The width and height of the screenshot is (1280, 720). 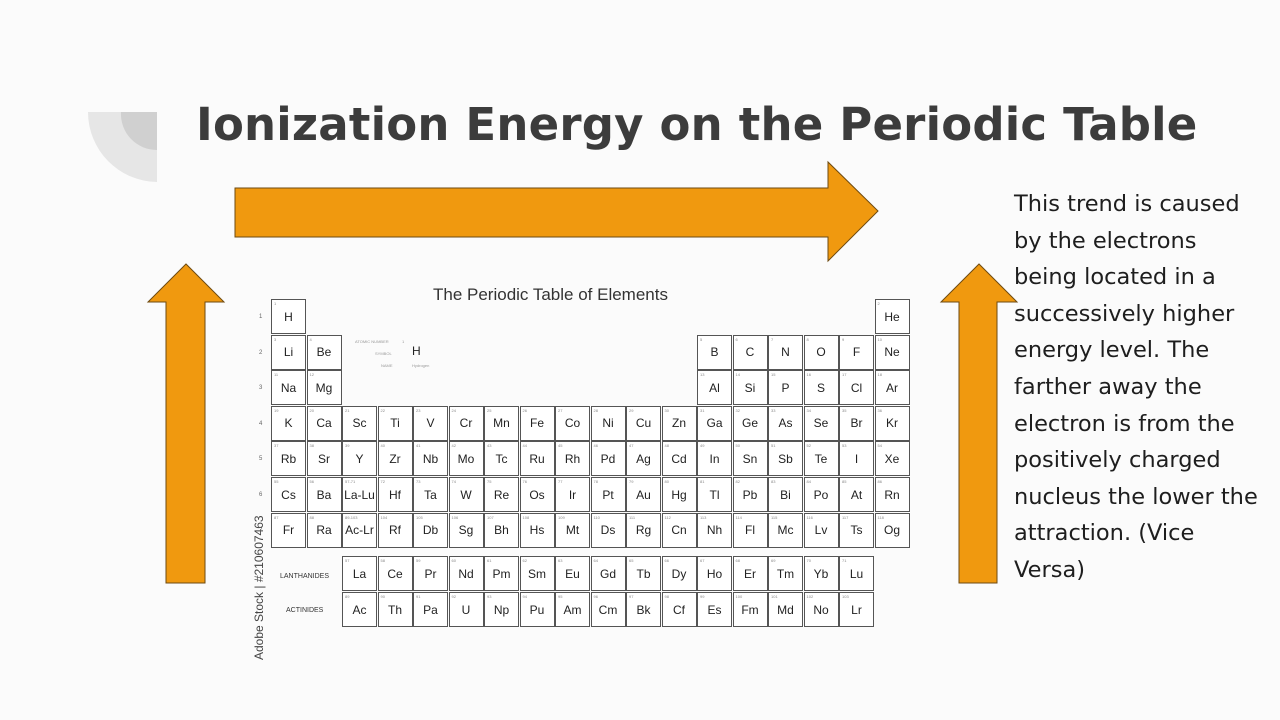 I want to click on actinide-cell-bk: 97 Bk, so click(x=643, y=609).